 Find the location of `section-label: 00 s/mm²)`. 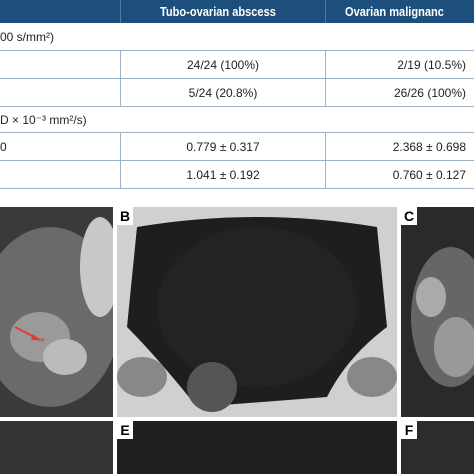

section-label: 00 s/mm²) is located at coordinates (27, 37).